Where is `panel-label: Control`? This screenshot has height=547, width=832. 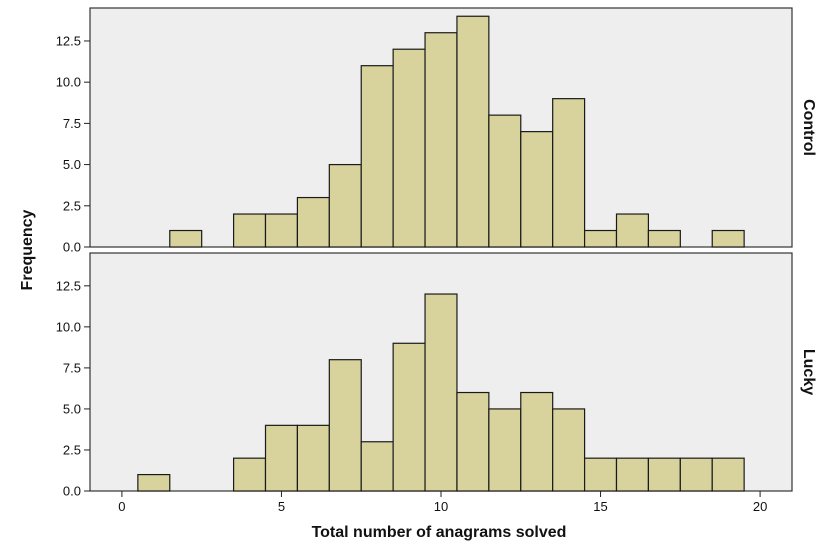 panel-label: Control is located at coordinates (808, 127).